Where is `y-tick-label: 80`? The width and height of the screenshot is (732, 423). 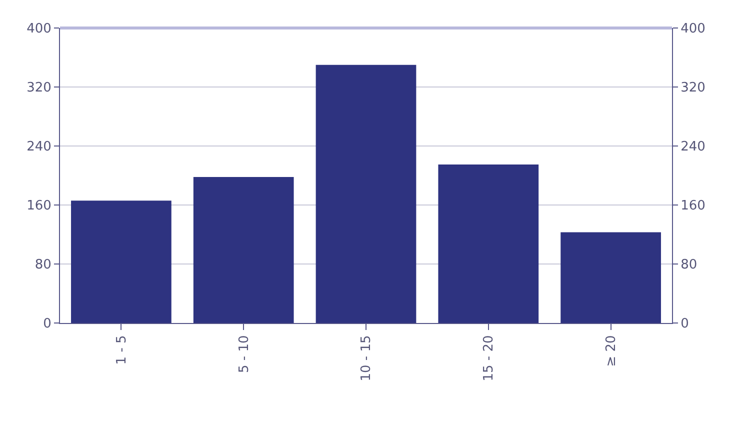
y-tick-label: 80 is located at coordinates (43, 265).